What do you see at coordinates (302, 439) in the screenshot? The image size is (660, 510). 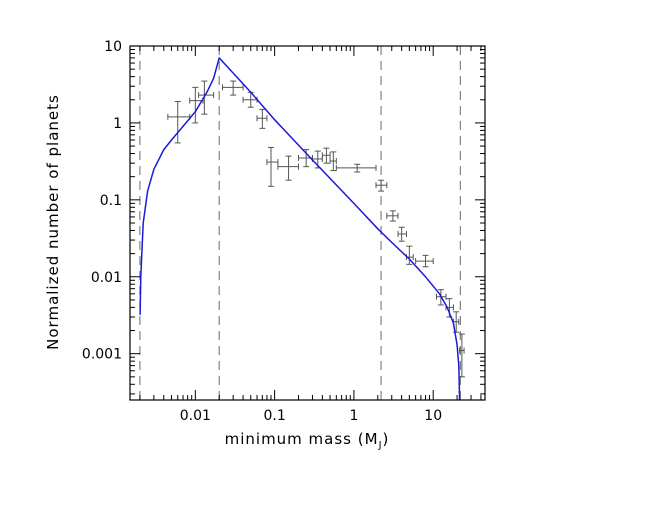 I see `x-axis-title-main: minimum mass (M` at bounding box center [302, 439].